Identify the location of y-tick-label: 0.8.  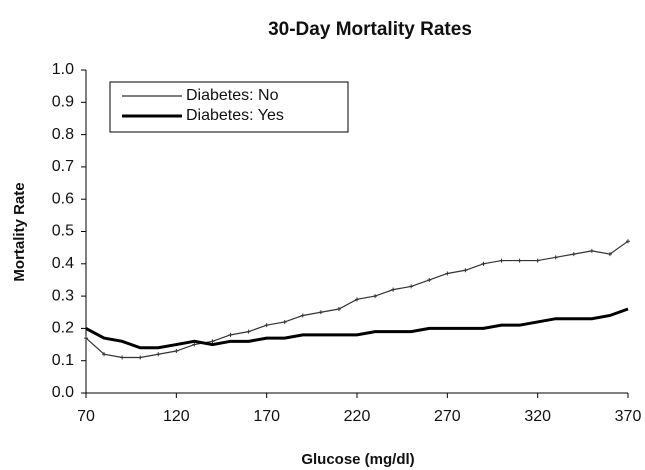
(63, 134).